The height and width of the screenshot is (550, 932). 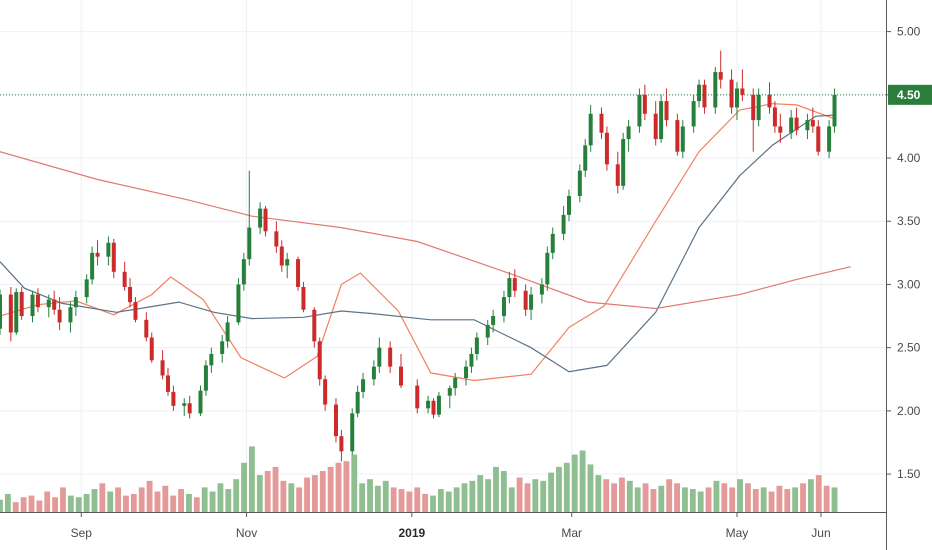 I want to click on x-tick-label: 2019, so click(x=411, y=533).